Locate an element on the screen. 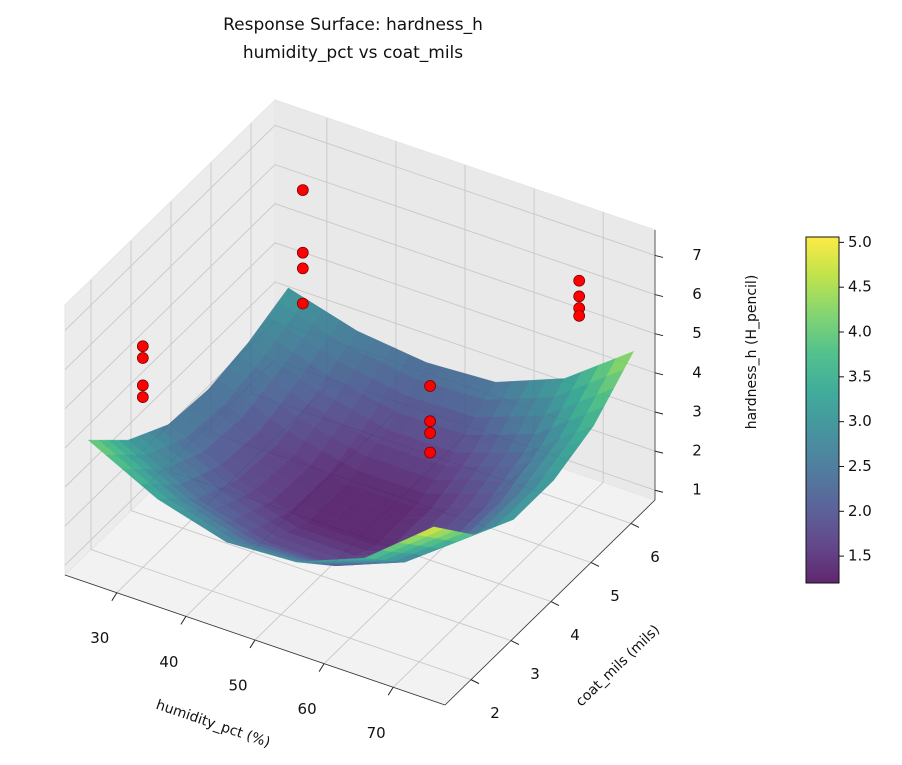 The image size is (902, 765). y-tick-label: 3 is located at coordinates (535, 674).